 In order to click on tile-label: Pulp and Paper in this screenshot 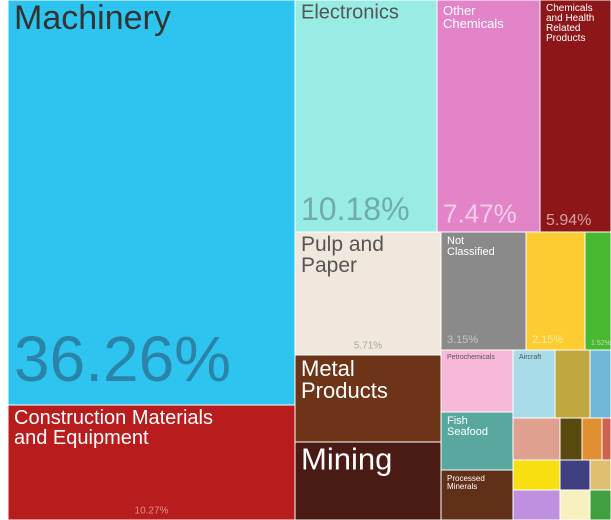, I will do `click(342, 255)`.